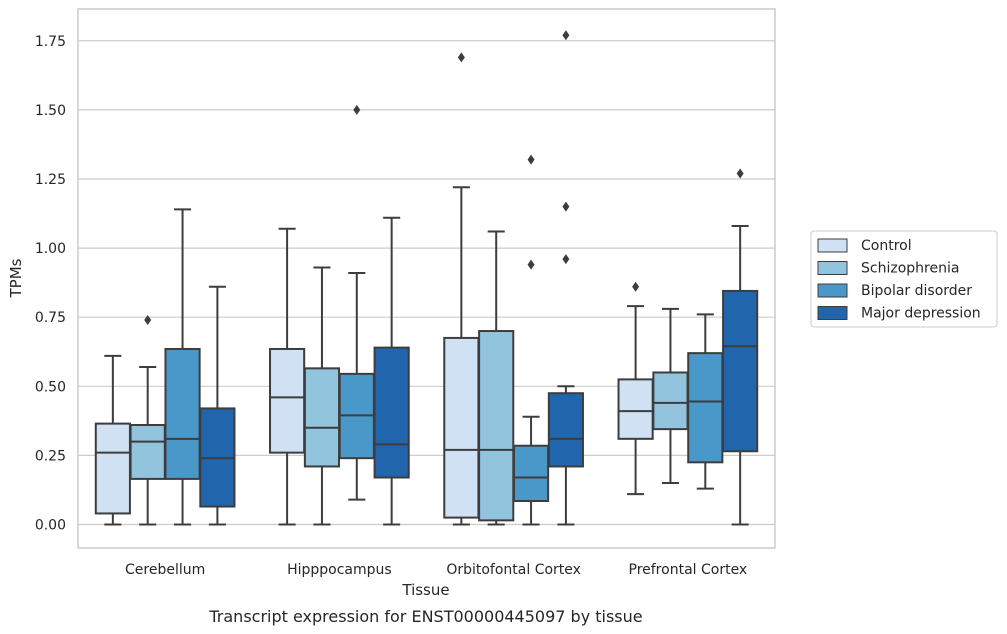 The width and height of the screenshot is (1007, 634). Describe the element at coordinates (50, 318) in the screenshot. I see `y-tick-label: 0.75` at that location.